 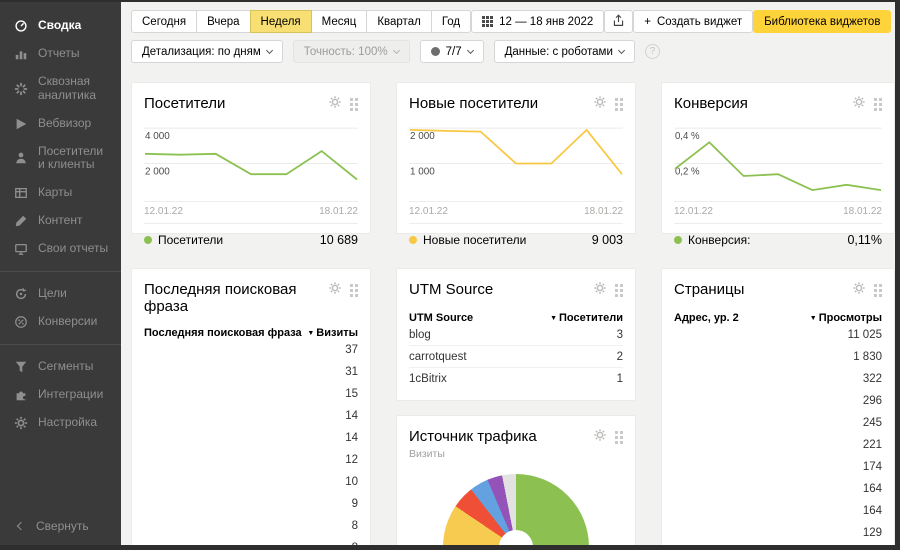 What do you see at coordinates (332, 333) in the screenshot?
I see `column-header-metric: ▼ Визиты` at bounding box center [332, 333].